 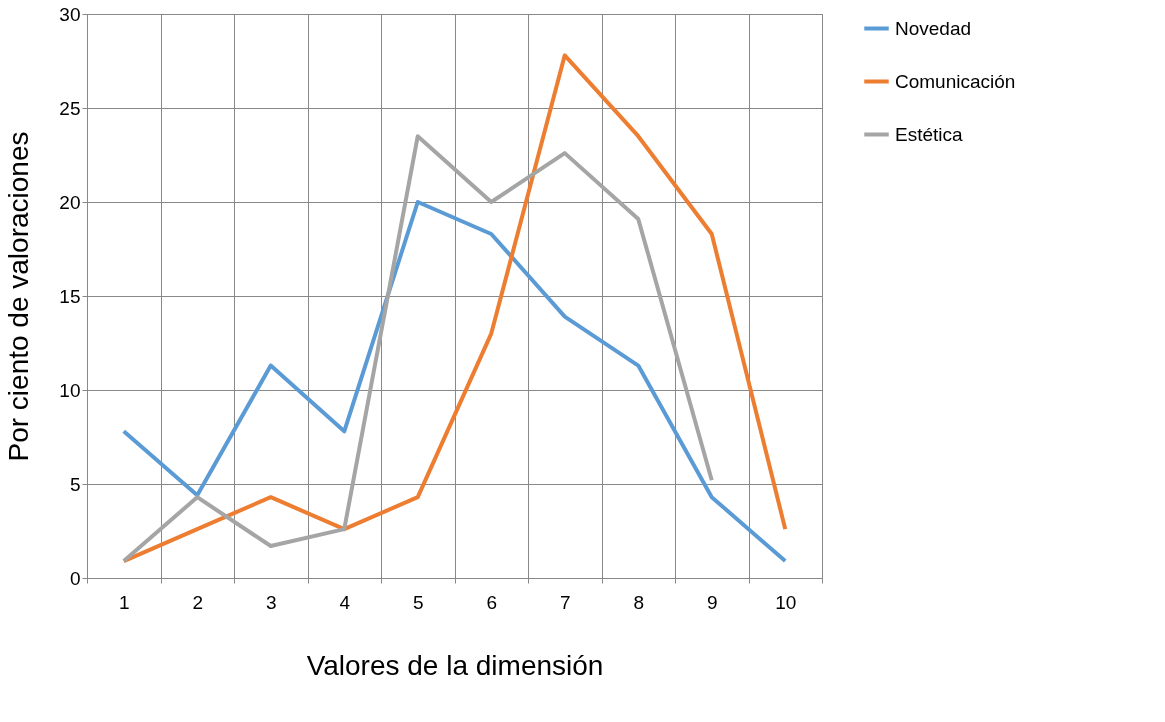 I want to click on x-tick-label: 8, so click(x=639, y=602).